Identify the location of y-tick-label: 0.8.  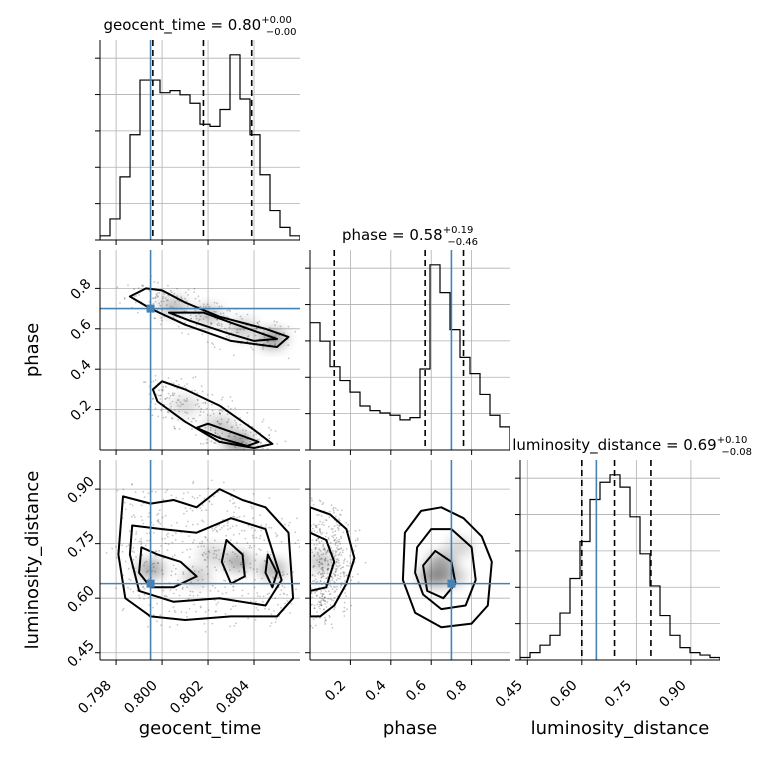
(81, 289).